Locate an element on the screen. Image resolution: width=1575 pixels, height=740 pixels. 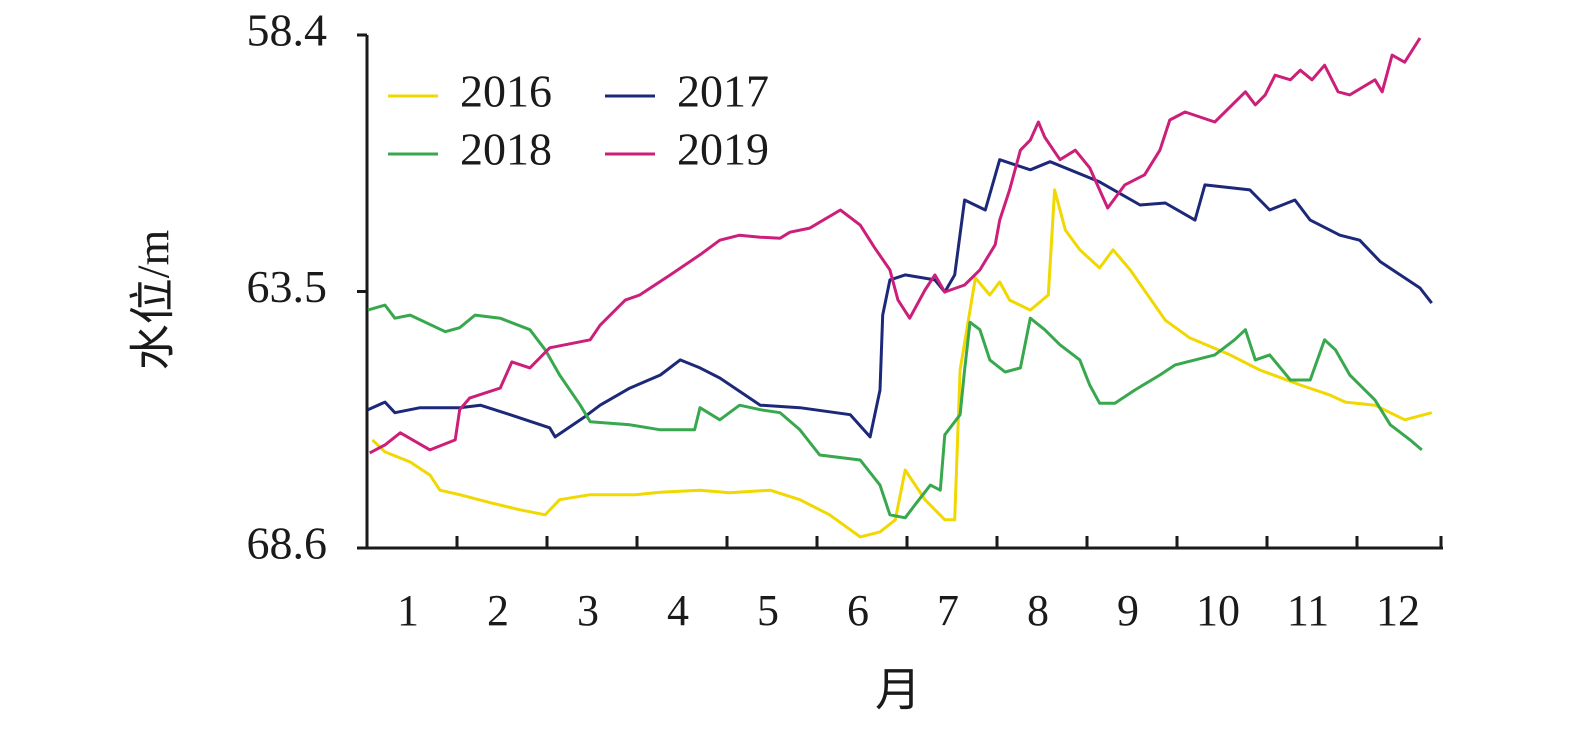
y-axis-title: 水位/m is located at coordinates (153, 300).